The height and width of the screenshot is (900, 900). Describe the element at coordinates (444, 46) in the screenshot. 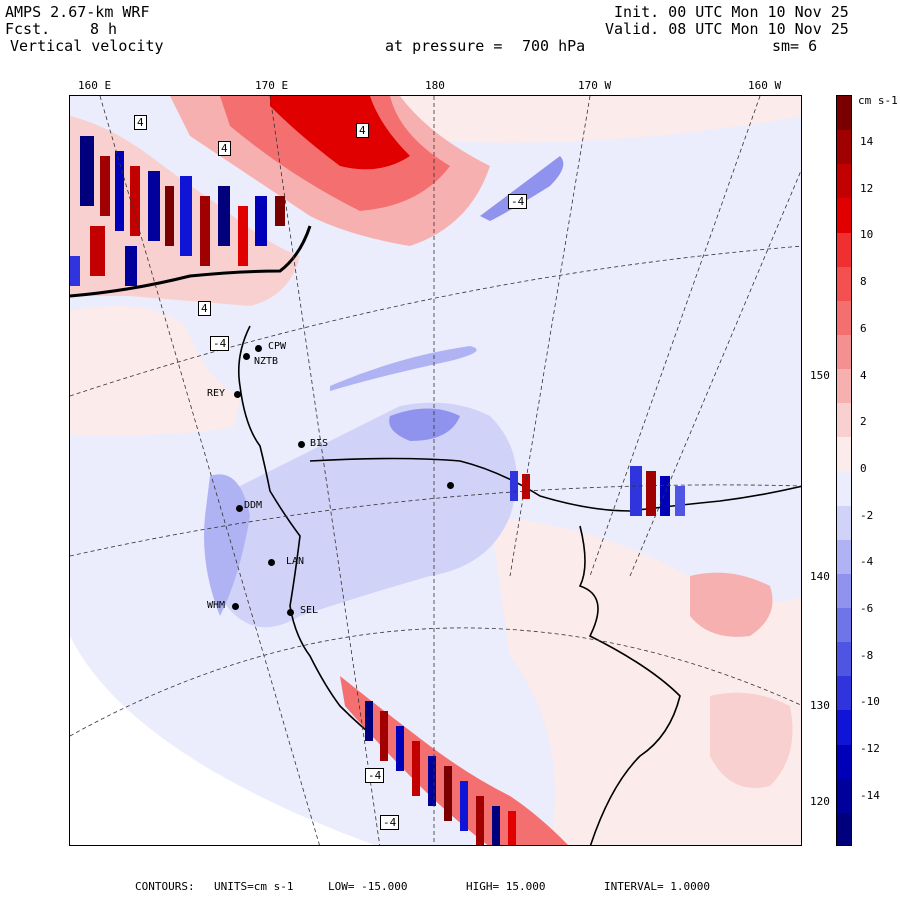

I see `pressure-label: at pressure =` at that location.